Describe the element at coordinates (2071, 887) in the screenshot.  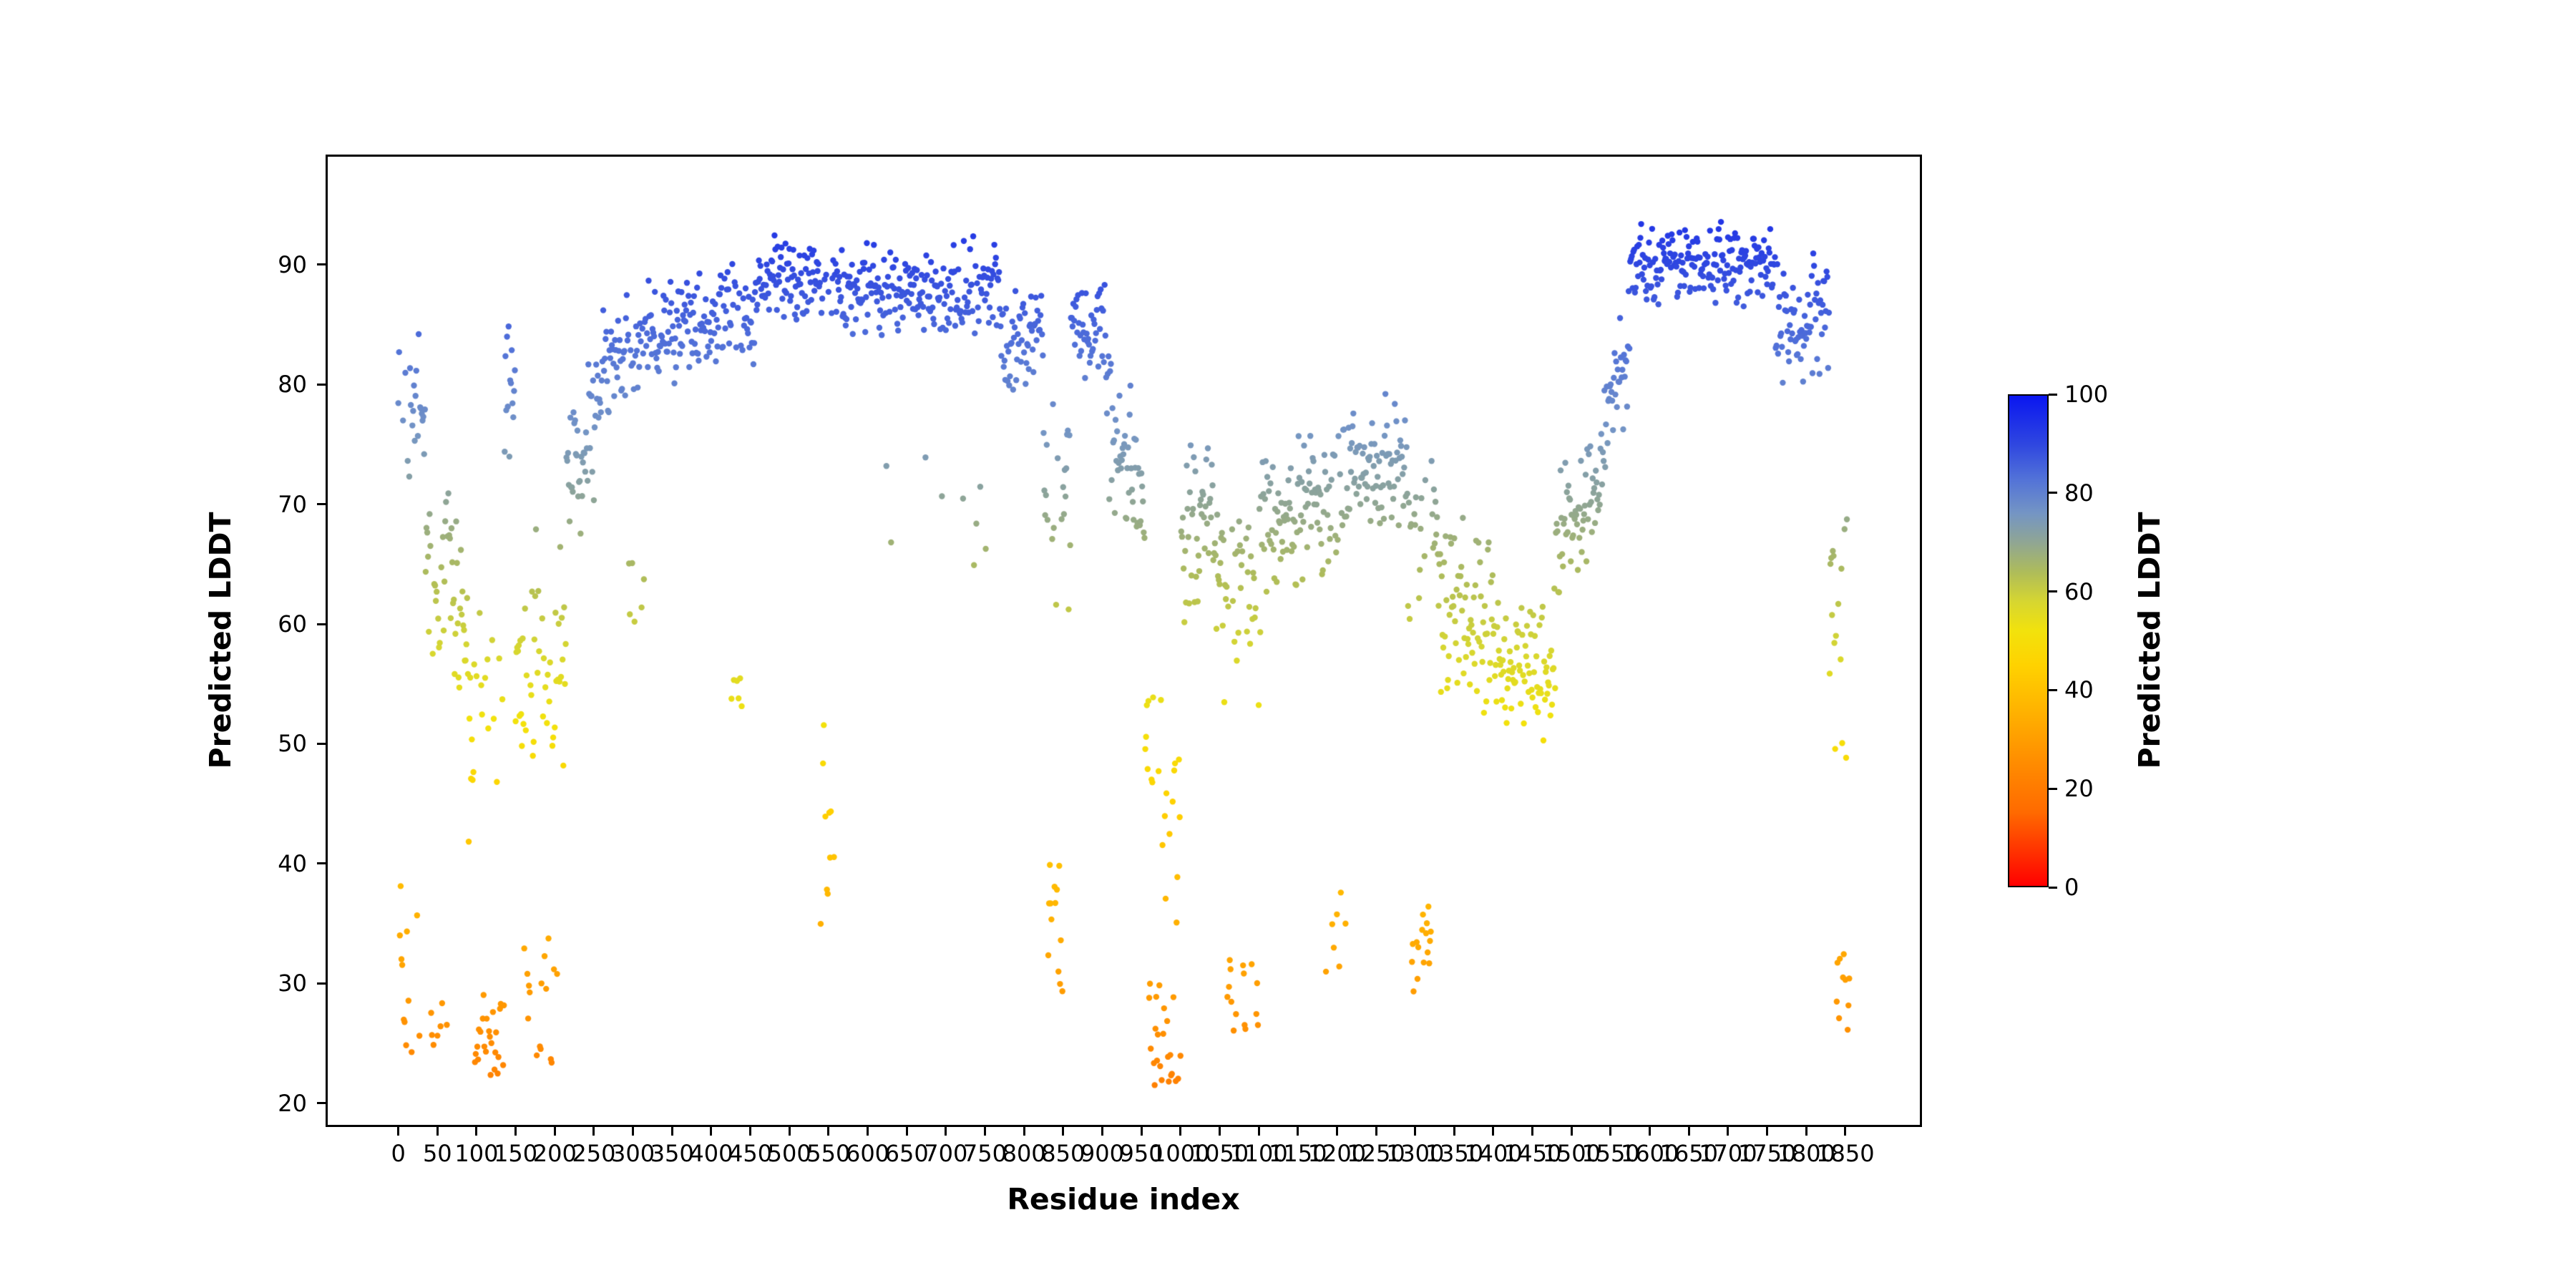
I see `colorbar-tick-label: 0` at that location.